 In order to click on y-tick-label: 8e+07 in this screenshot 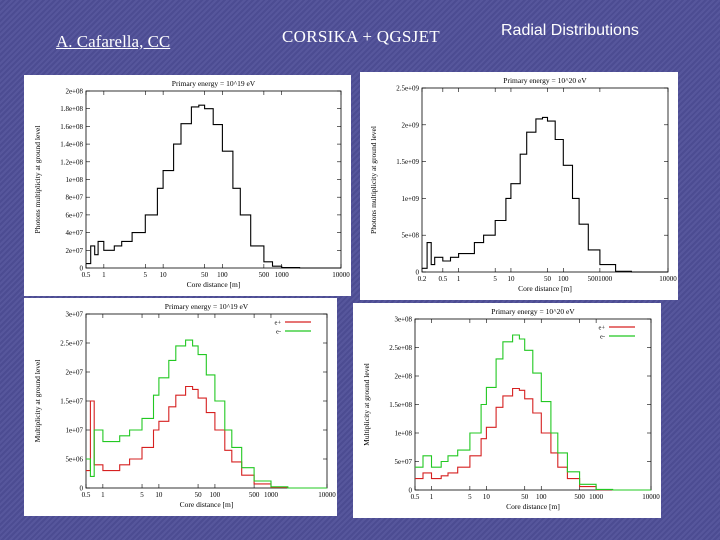, I will do `click(74, 198)`.